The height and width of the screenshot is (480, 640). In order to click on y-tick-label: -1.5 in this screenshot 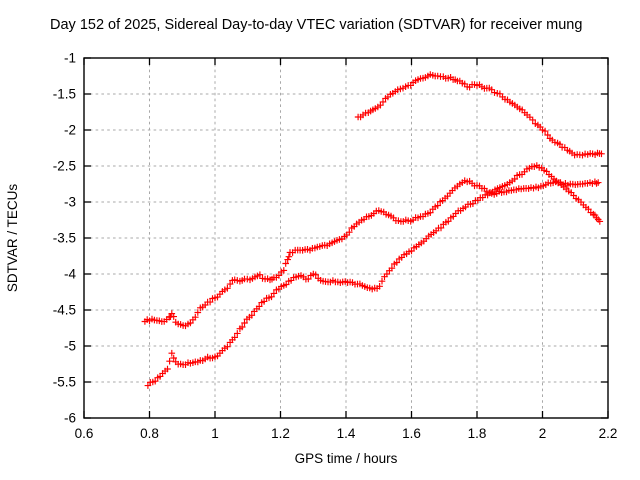, I will do `click(64, 94)`.